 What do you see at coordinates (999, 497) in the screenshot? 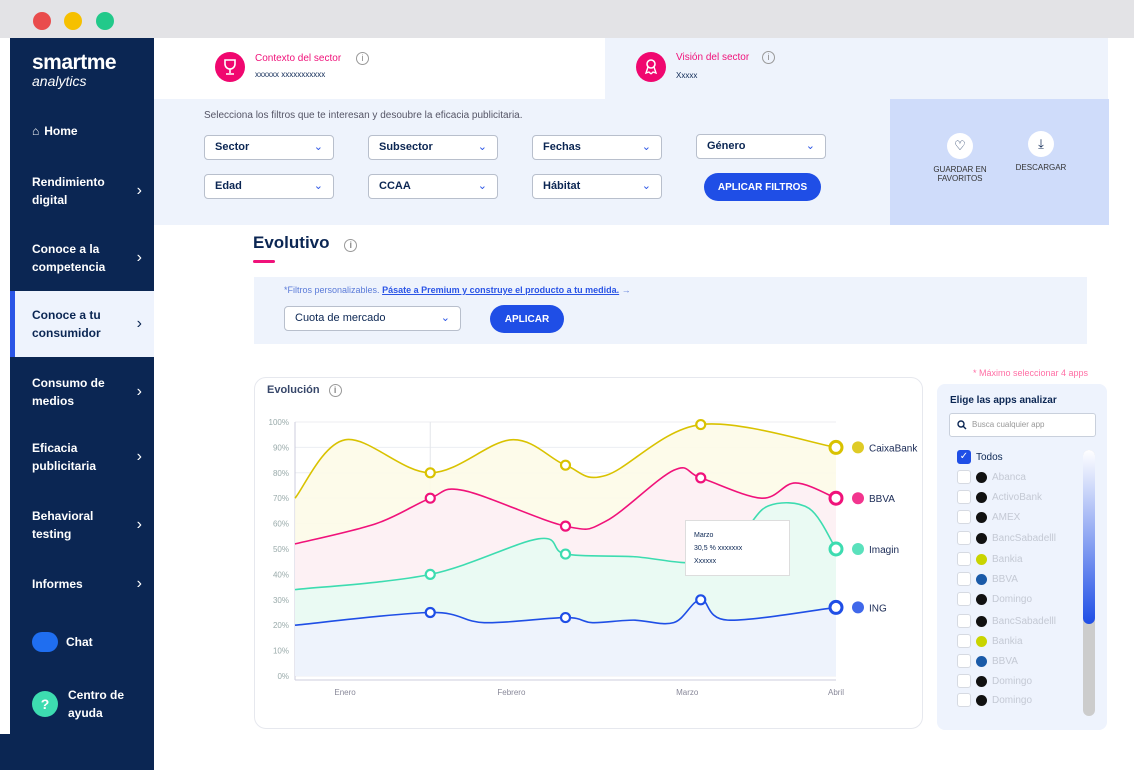
I see `app-option: ActivoBank` at bounding box center [999, 497].